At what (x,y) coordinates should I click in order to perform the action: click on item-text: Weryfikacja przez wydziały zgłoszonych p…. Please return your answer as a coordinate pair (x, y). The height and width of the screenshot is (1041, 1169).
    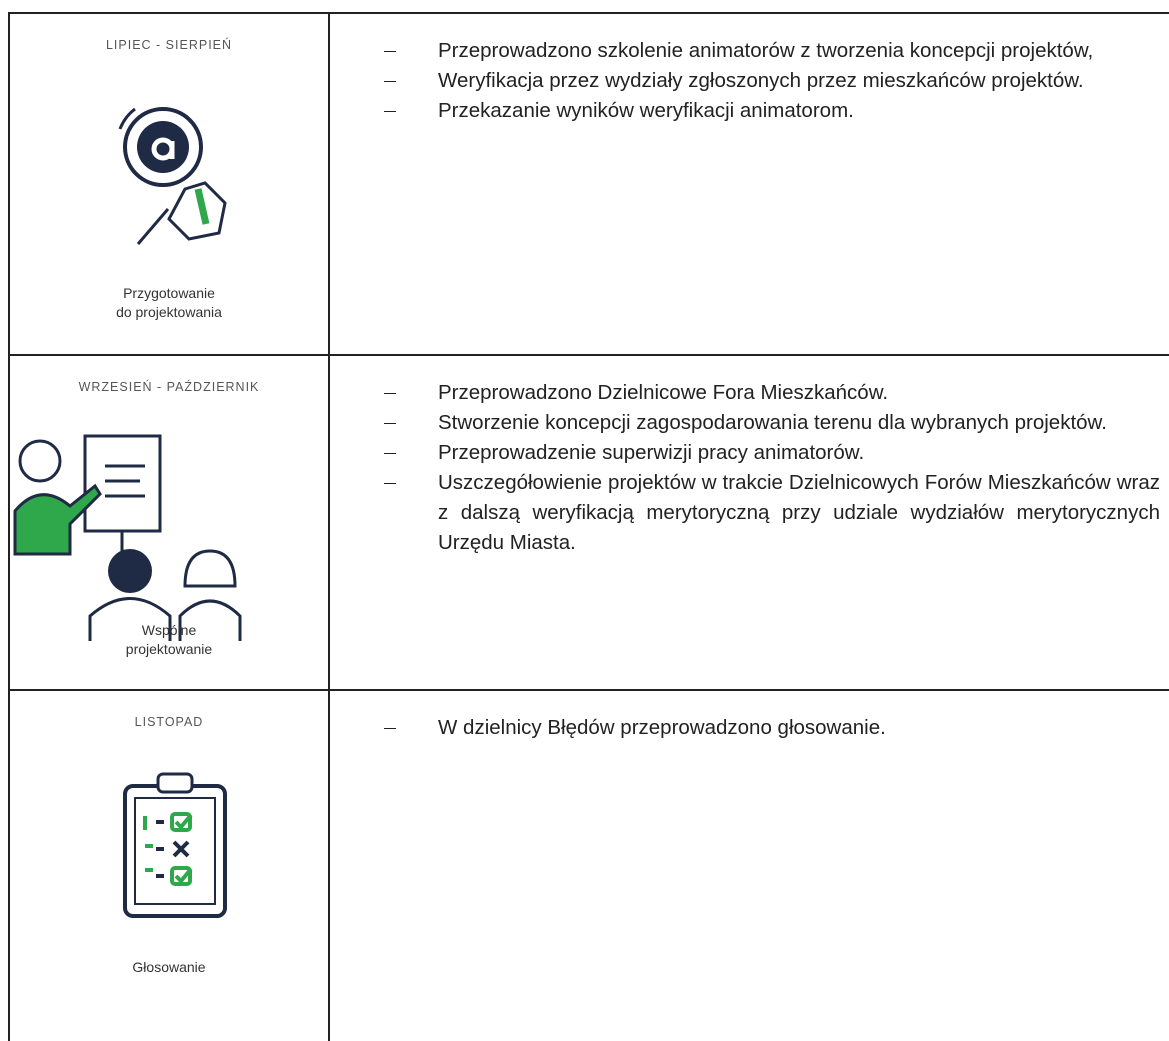
    Looking at the image, I should click on (761, 80).